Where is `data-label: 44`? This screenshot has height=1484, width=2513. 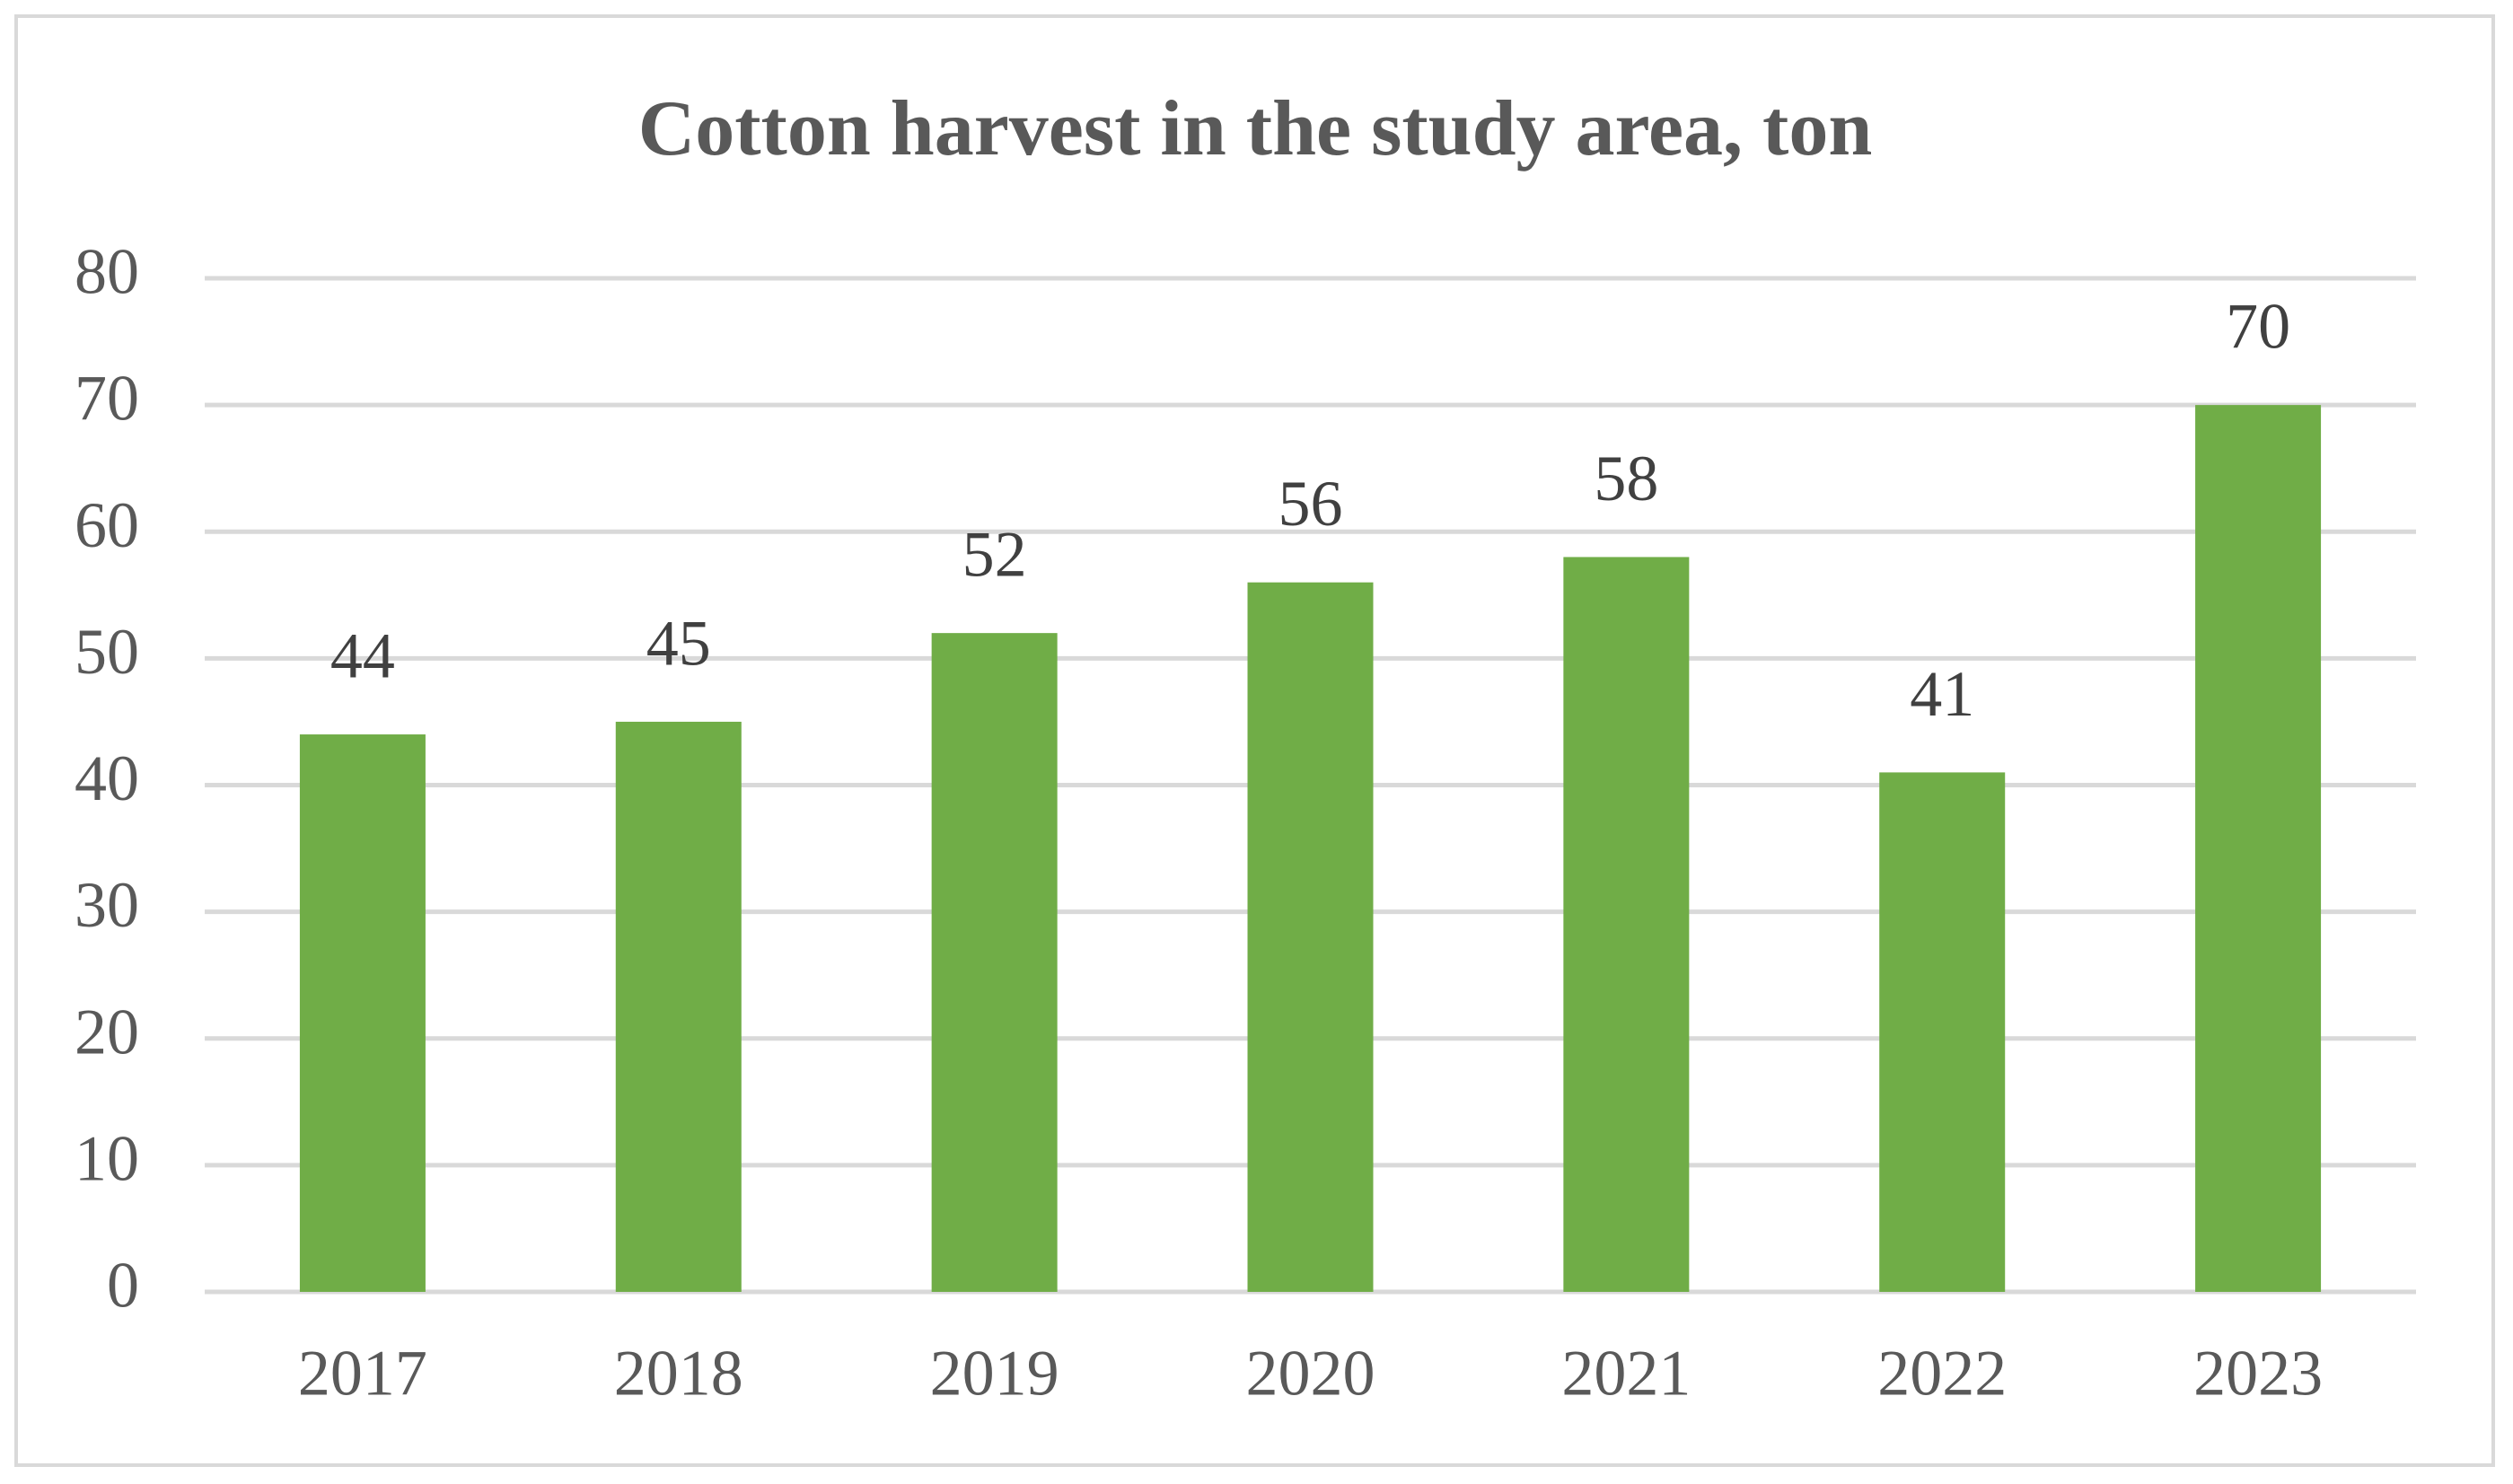 data-label: 44 is located at coordinates (362, 656).